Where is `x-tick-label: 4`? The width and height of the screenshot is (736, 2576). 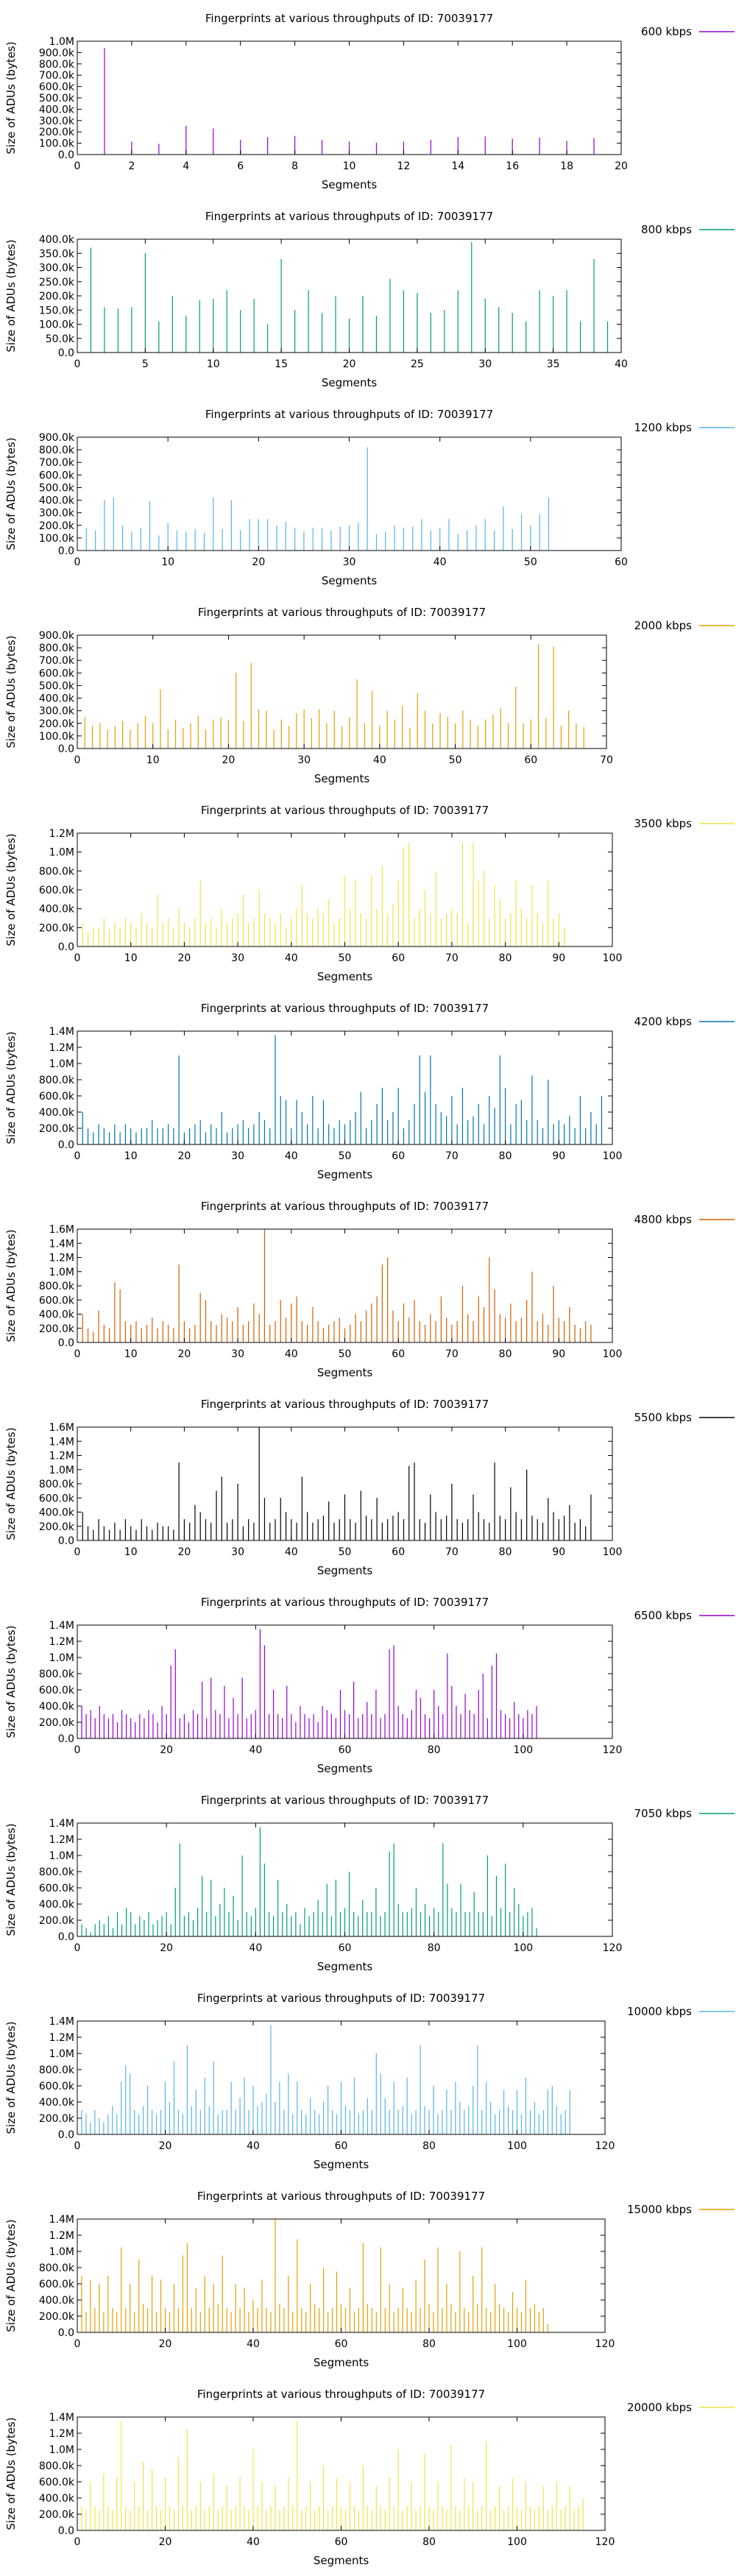
x-tick-label: 4 is located at coordinates (186, 166).